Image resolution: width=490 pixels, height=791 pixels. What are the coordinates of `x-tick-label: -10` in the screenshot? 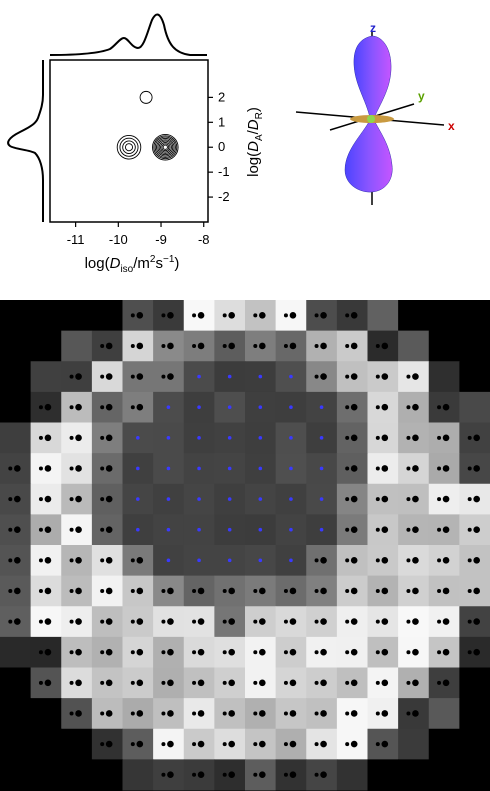 It's located at (118, 239).